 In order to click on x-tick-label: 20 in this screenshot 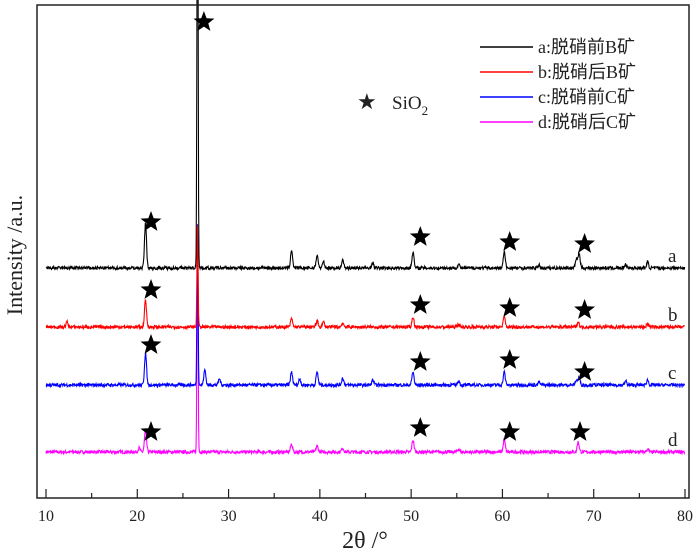, I will do `click(137, 516)`.